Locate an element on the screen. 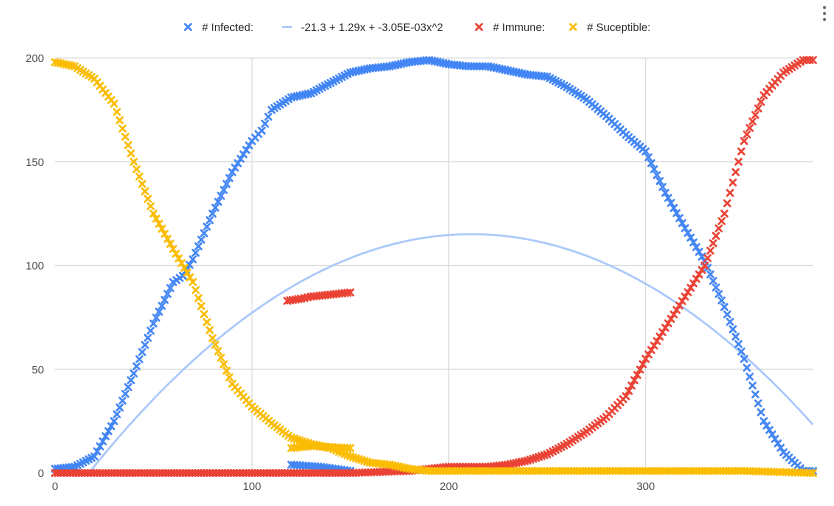  x-tick-label: 200 is located at coordinates (449, 487).